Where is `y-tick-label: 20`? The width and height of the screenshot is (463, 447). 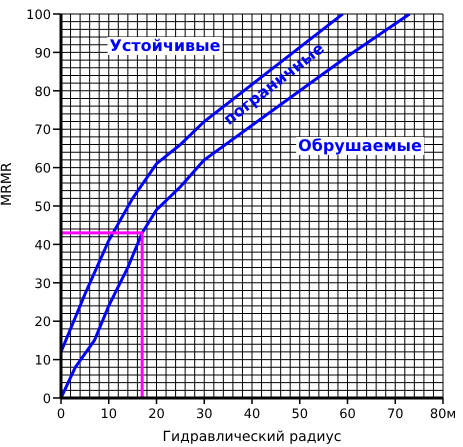 y-tick-label: 20 is located at coordinates (42, 322).